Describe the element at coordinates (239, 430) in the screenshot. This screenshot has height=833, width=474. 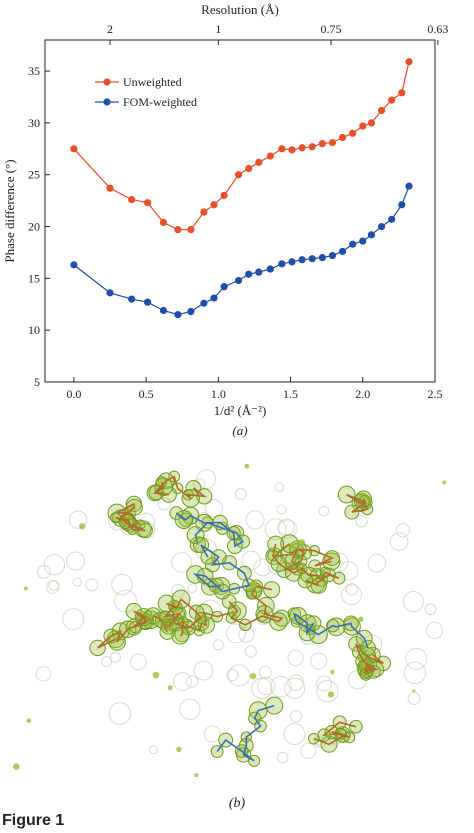
I see `panel-label-a: (a)` at that location.